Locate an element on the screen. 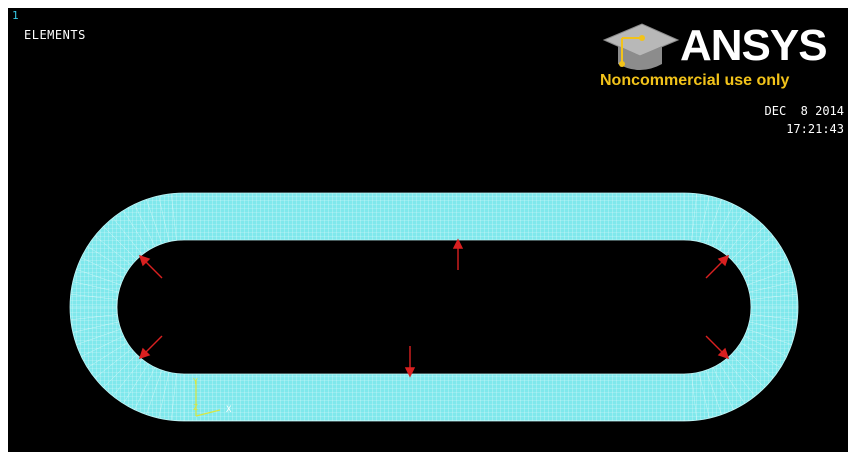 This screenshot has width=848, height=460. plot-time: 17:21:43 is located at coordinates (815, 129).